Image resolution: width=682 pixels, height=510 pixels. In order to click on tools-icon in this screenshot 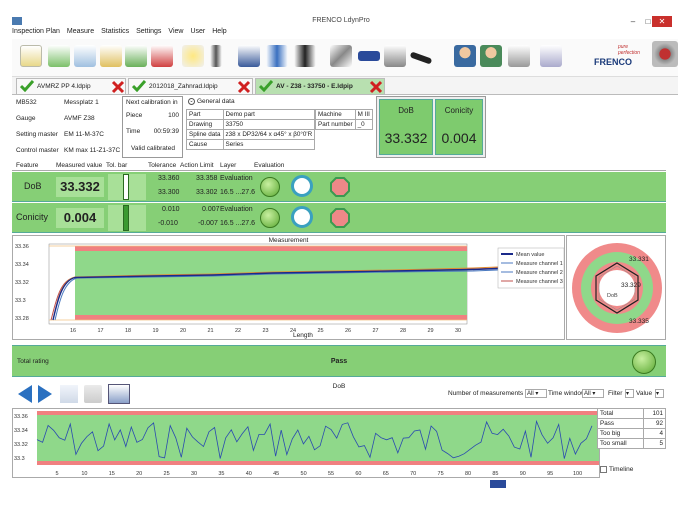, I will do `click(341, 56)`.